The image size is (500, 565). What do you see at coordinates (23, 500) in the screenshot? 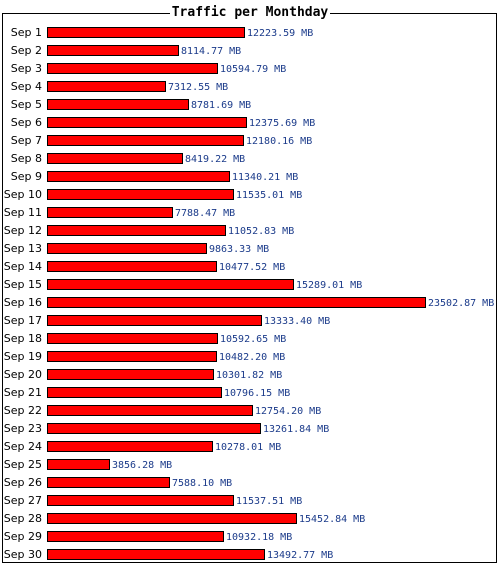
I see `category-label: Sep 27` at bounding box center [23, 500].